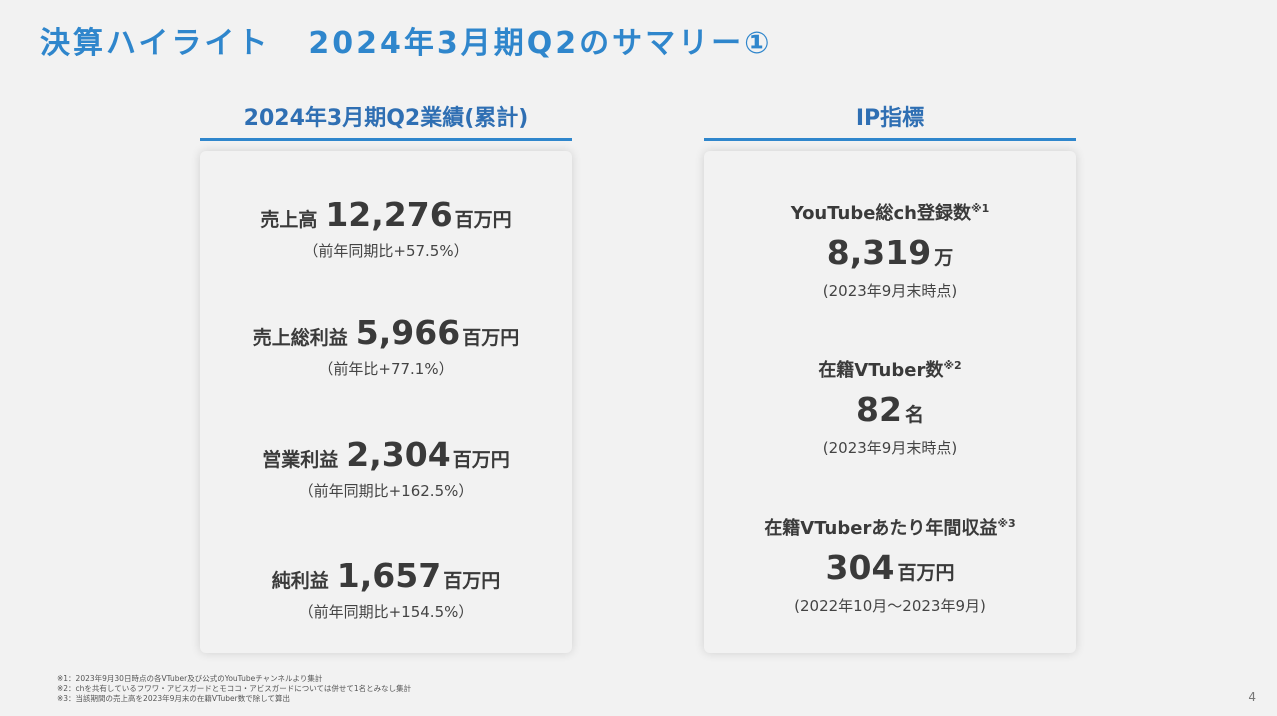 The width and height of the screenshot is (1277, 716). What do you see at coordinates (860, 567) in the screenshot?
I see `ip-value: 304` at bounding box center [860, 567].